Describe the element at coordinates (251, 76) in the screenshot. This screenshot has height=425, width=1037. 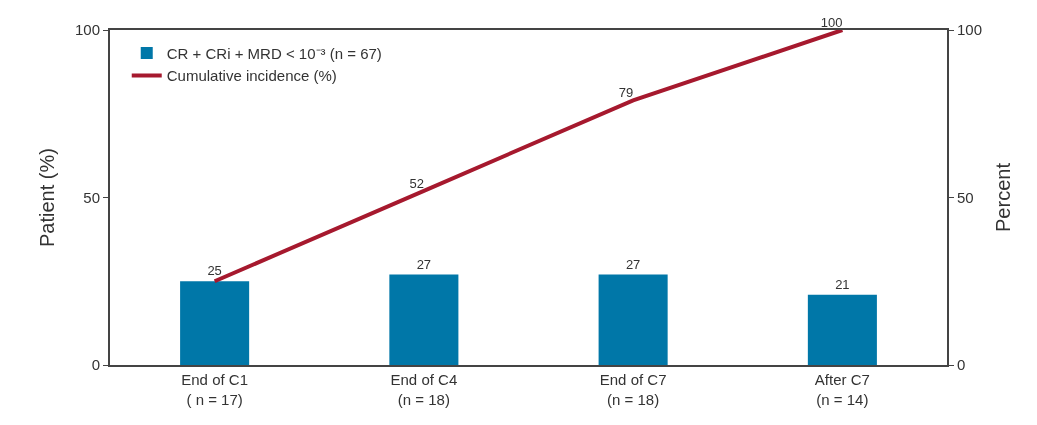
I see `legend-label: Cumulative incidence (%)` at that location.